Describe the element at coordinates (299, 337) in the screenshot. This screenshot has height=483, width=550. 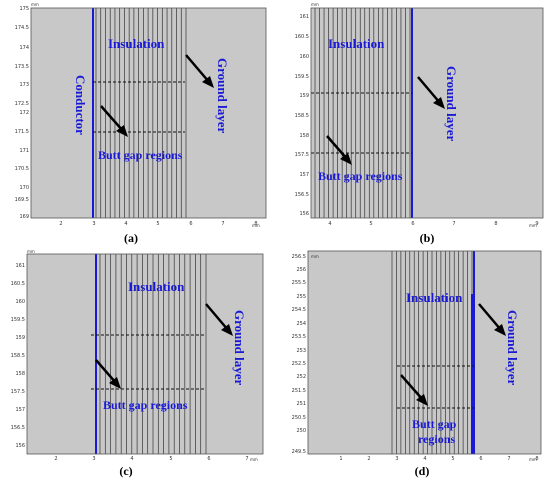
I see `y-tick: 253.5` at that location.